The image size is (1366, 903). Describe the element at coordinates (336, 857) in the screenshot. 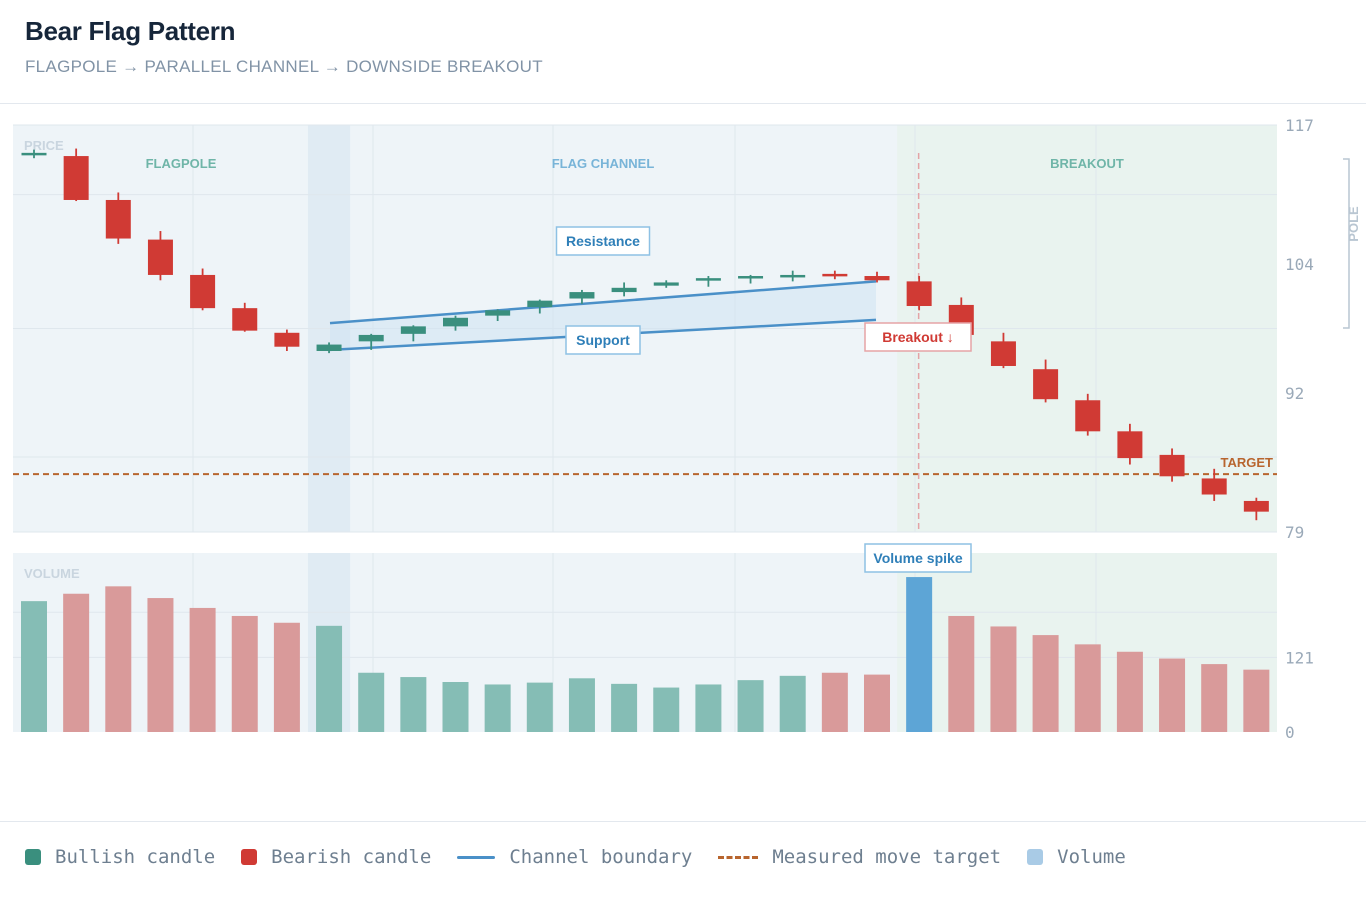

I see `legend-item-bearish: Bearish candle` at that location.